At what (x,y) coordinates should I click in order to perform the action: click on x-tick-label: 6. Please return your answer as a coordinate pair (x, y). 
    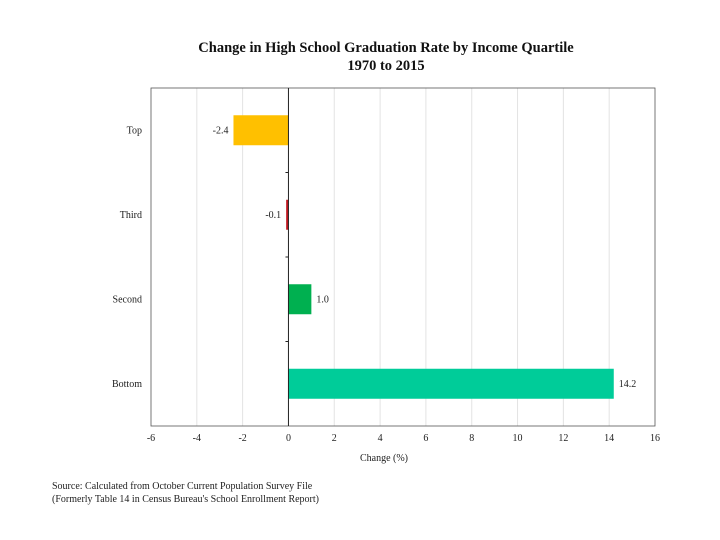
    Looking at the image, I should click on (425, 438).